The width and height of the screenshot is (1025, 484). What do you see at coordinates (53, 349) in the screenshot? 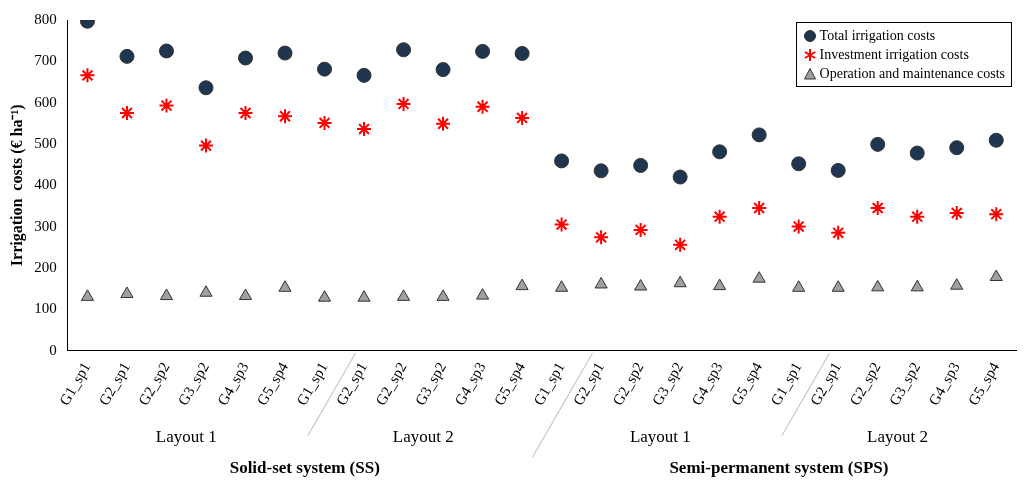
I see `y-tick-label: 0` at bounding box center [53, 349].